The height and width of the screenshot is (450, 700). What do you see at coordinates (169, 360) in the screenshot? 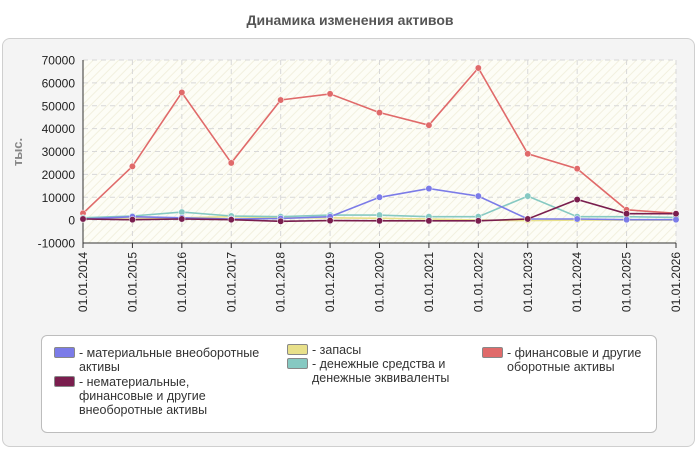
I see `legend-label: - материальные внеоборотные активы` at bounding box center [169, 360].